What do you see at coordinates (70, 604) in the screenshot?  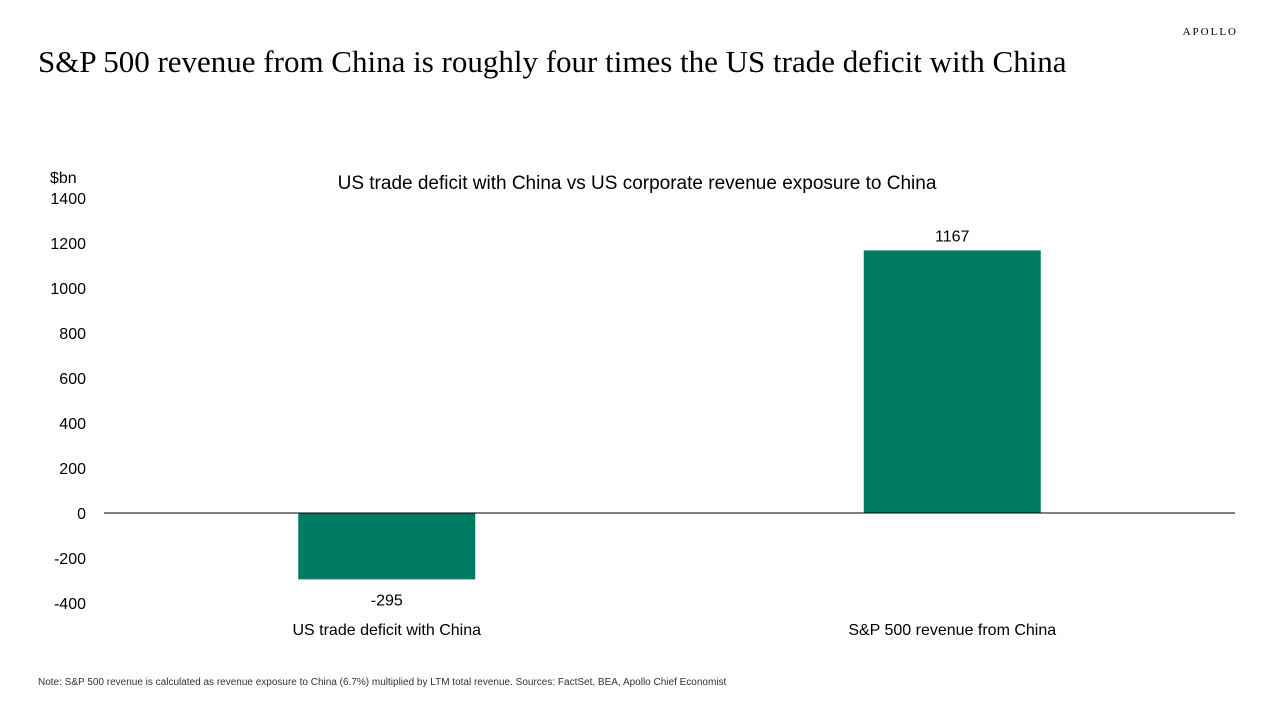 I see `y-tick-label: -400` at bounding box center [70, 604].